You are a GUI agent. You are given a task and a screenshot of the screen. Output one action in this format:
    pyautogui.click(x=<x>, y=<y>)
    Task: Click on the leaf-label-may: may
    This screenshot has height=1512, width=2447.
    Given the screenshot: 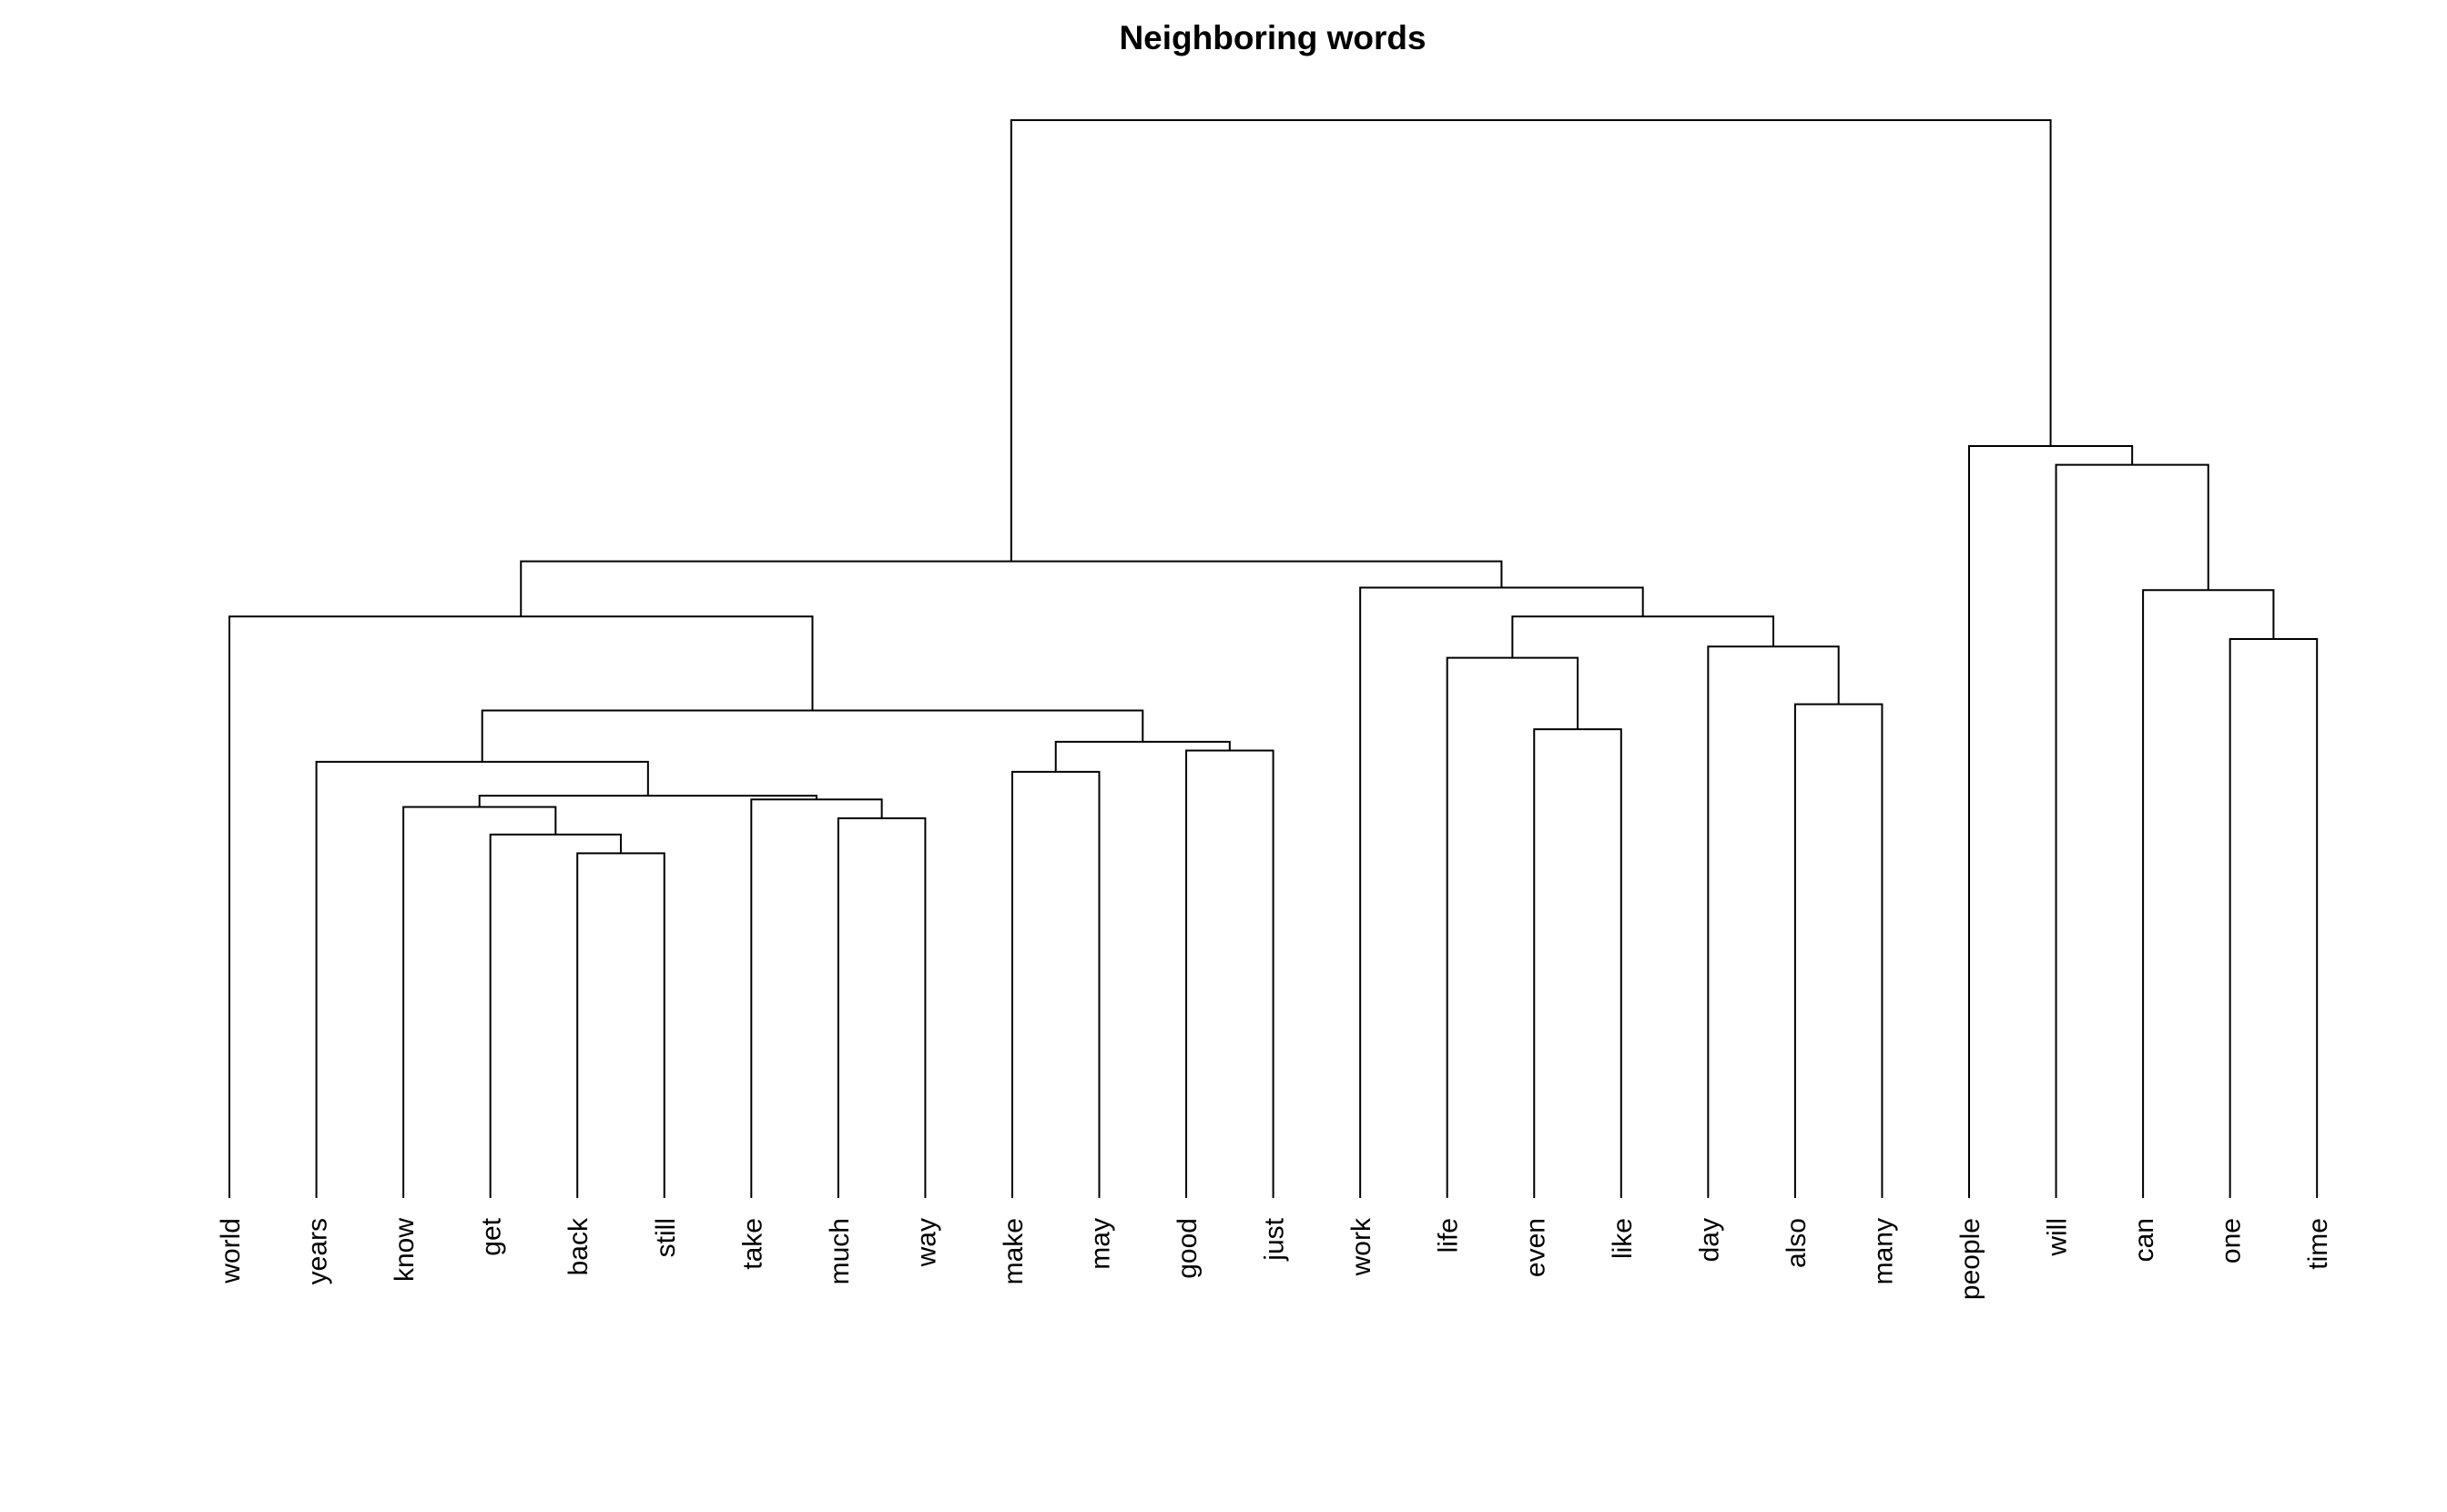 What is the action you would take?
    pyautogui.click(x=1101, y=1244)
    